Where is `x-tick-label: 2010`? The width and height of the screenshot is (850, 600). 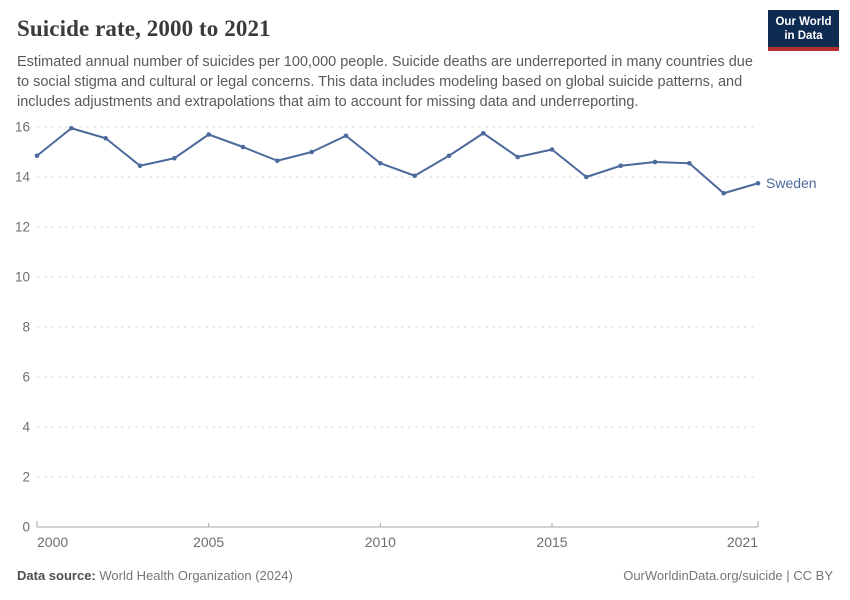
x-tick-label: 2010 is located at coordinates (380, 542).